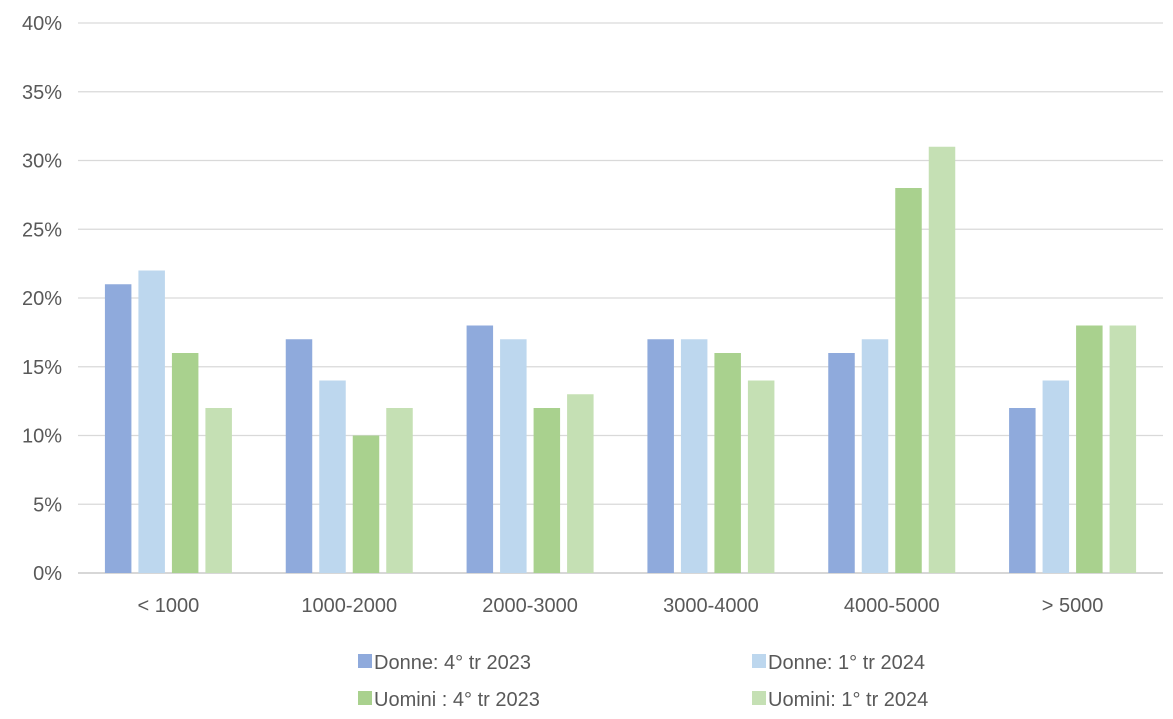 The image size is (1173, 719). Describe the element at coordinates (457, 700) in the screenshot. I see `legend-label: Uomini : 4° tr 2023` at that location.